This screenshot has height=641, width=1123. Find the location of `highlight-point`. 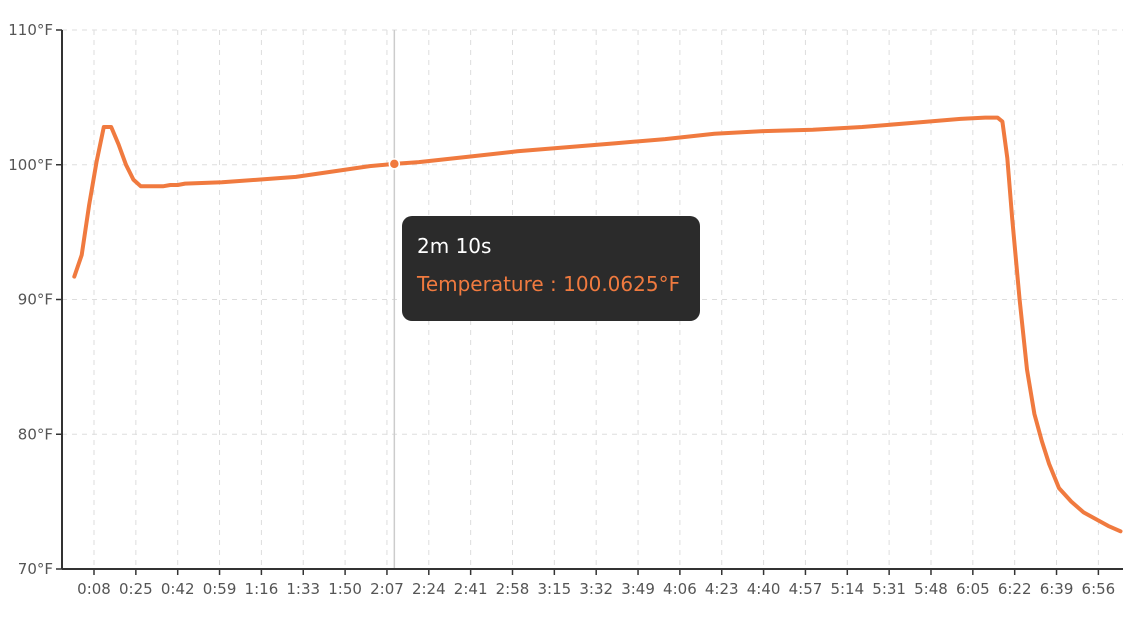

highlight-point is located at coordinates (394, 164).